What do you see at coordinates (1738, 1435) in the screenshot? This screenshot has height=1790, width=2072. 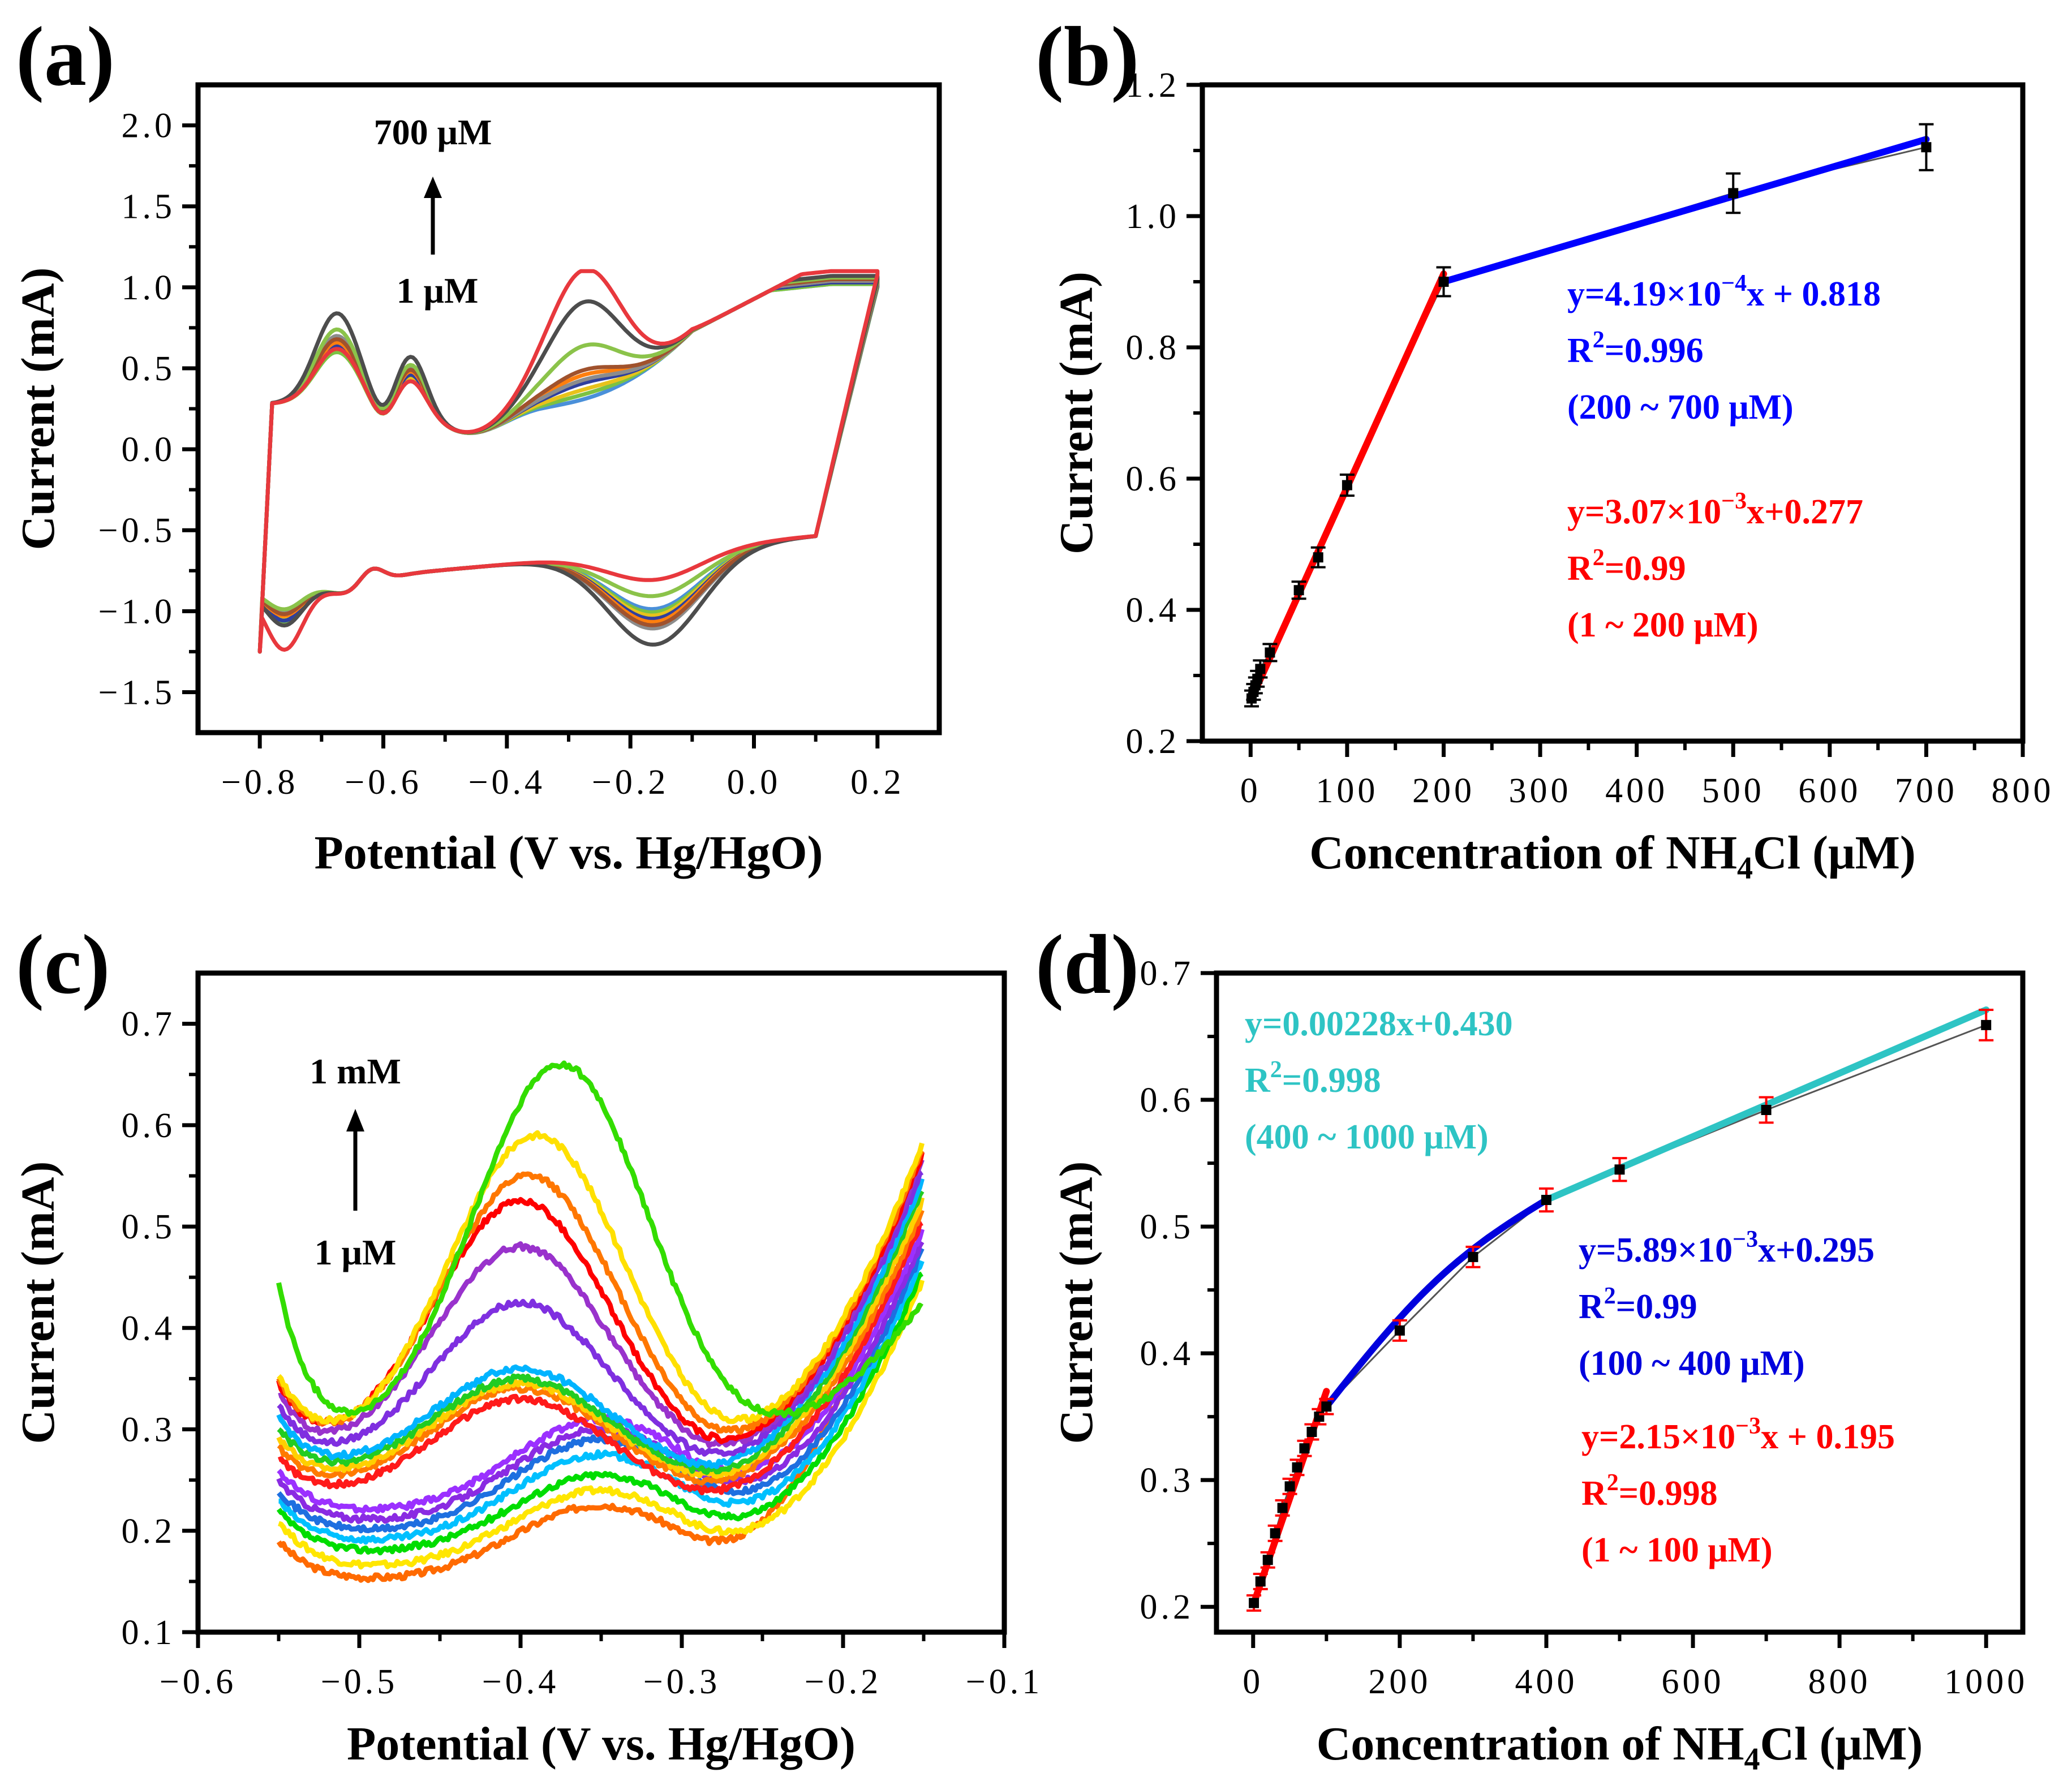 I see `fit-equation: y=2.15×10−3x + 0.195` at bounding box center [1738, 1435].